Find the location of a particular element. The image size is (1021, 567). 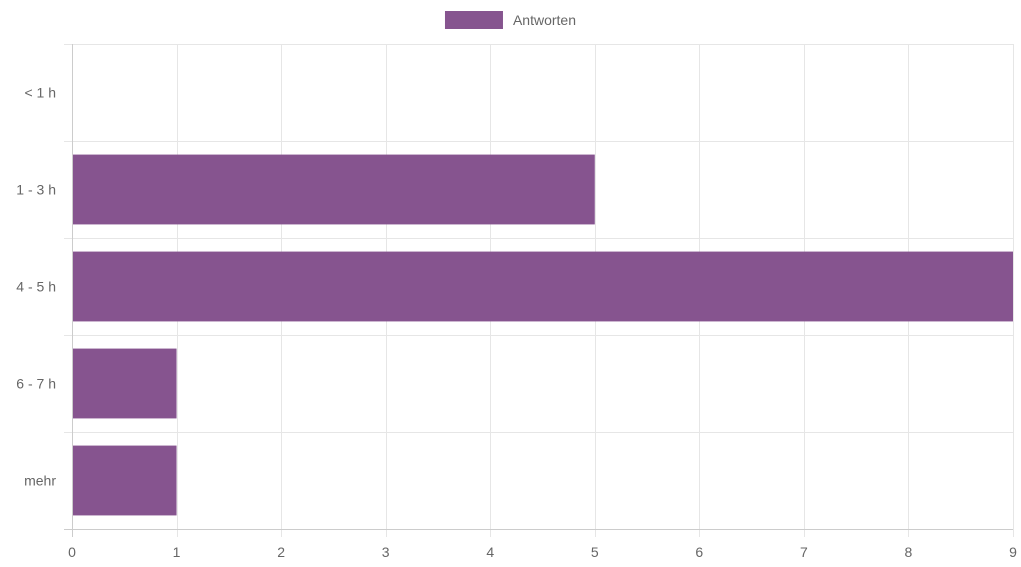

y-tick-label: mehr is located at coordinates (40, 481).